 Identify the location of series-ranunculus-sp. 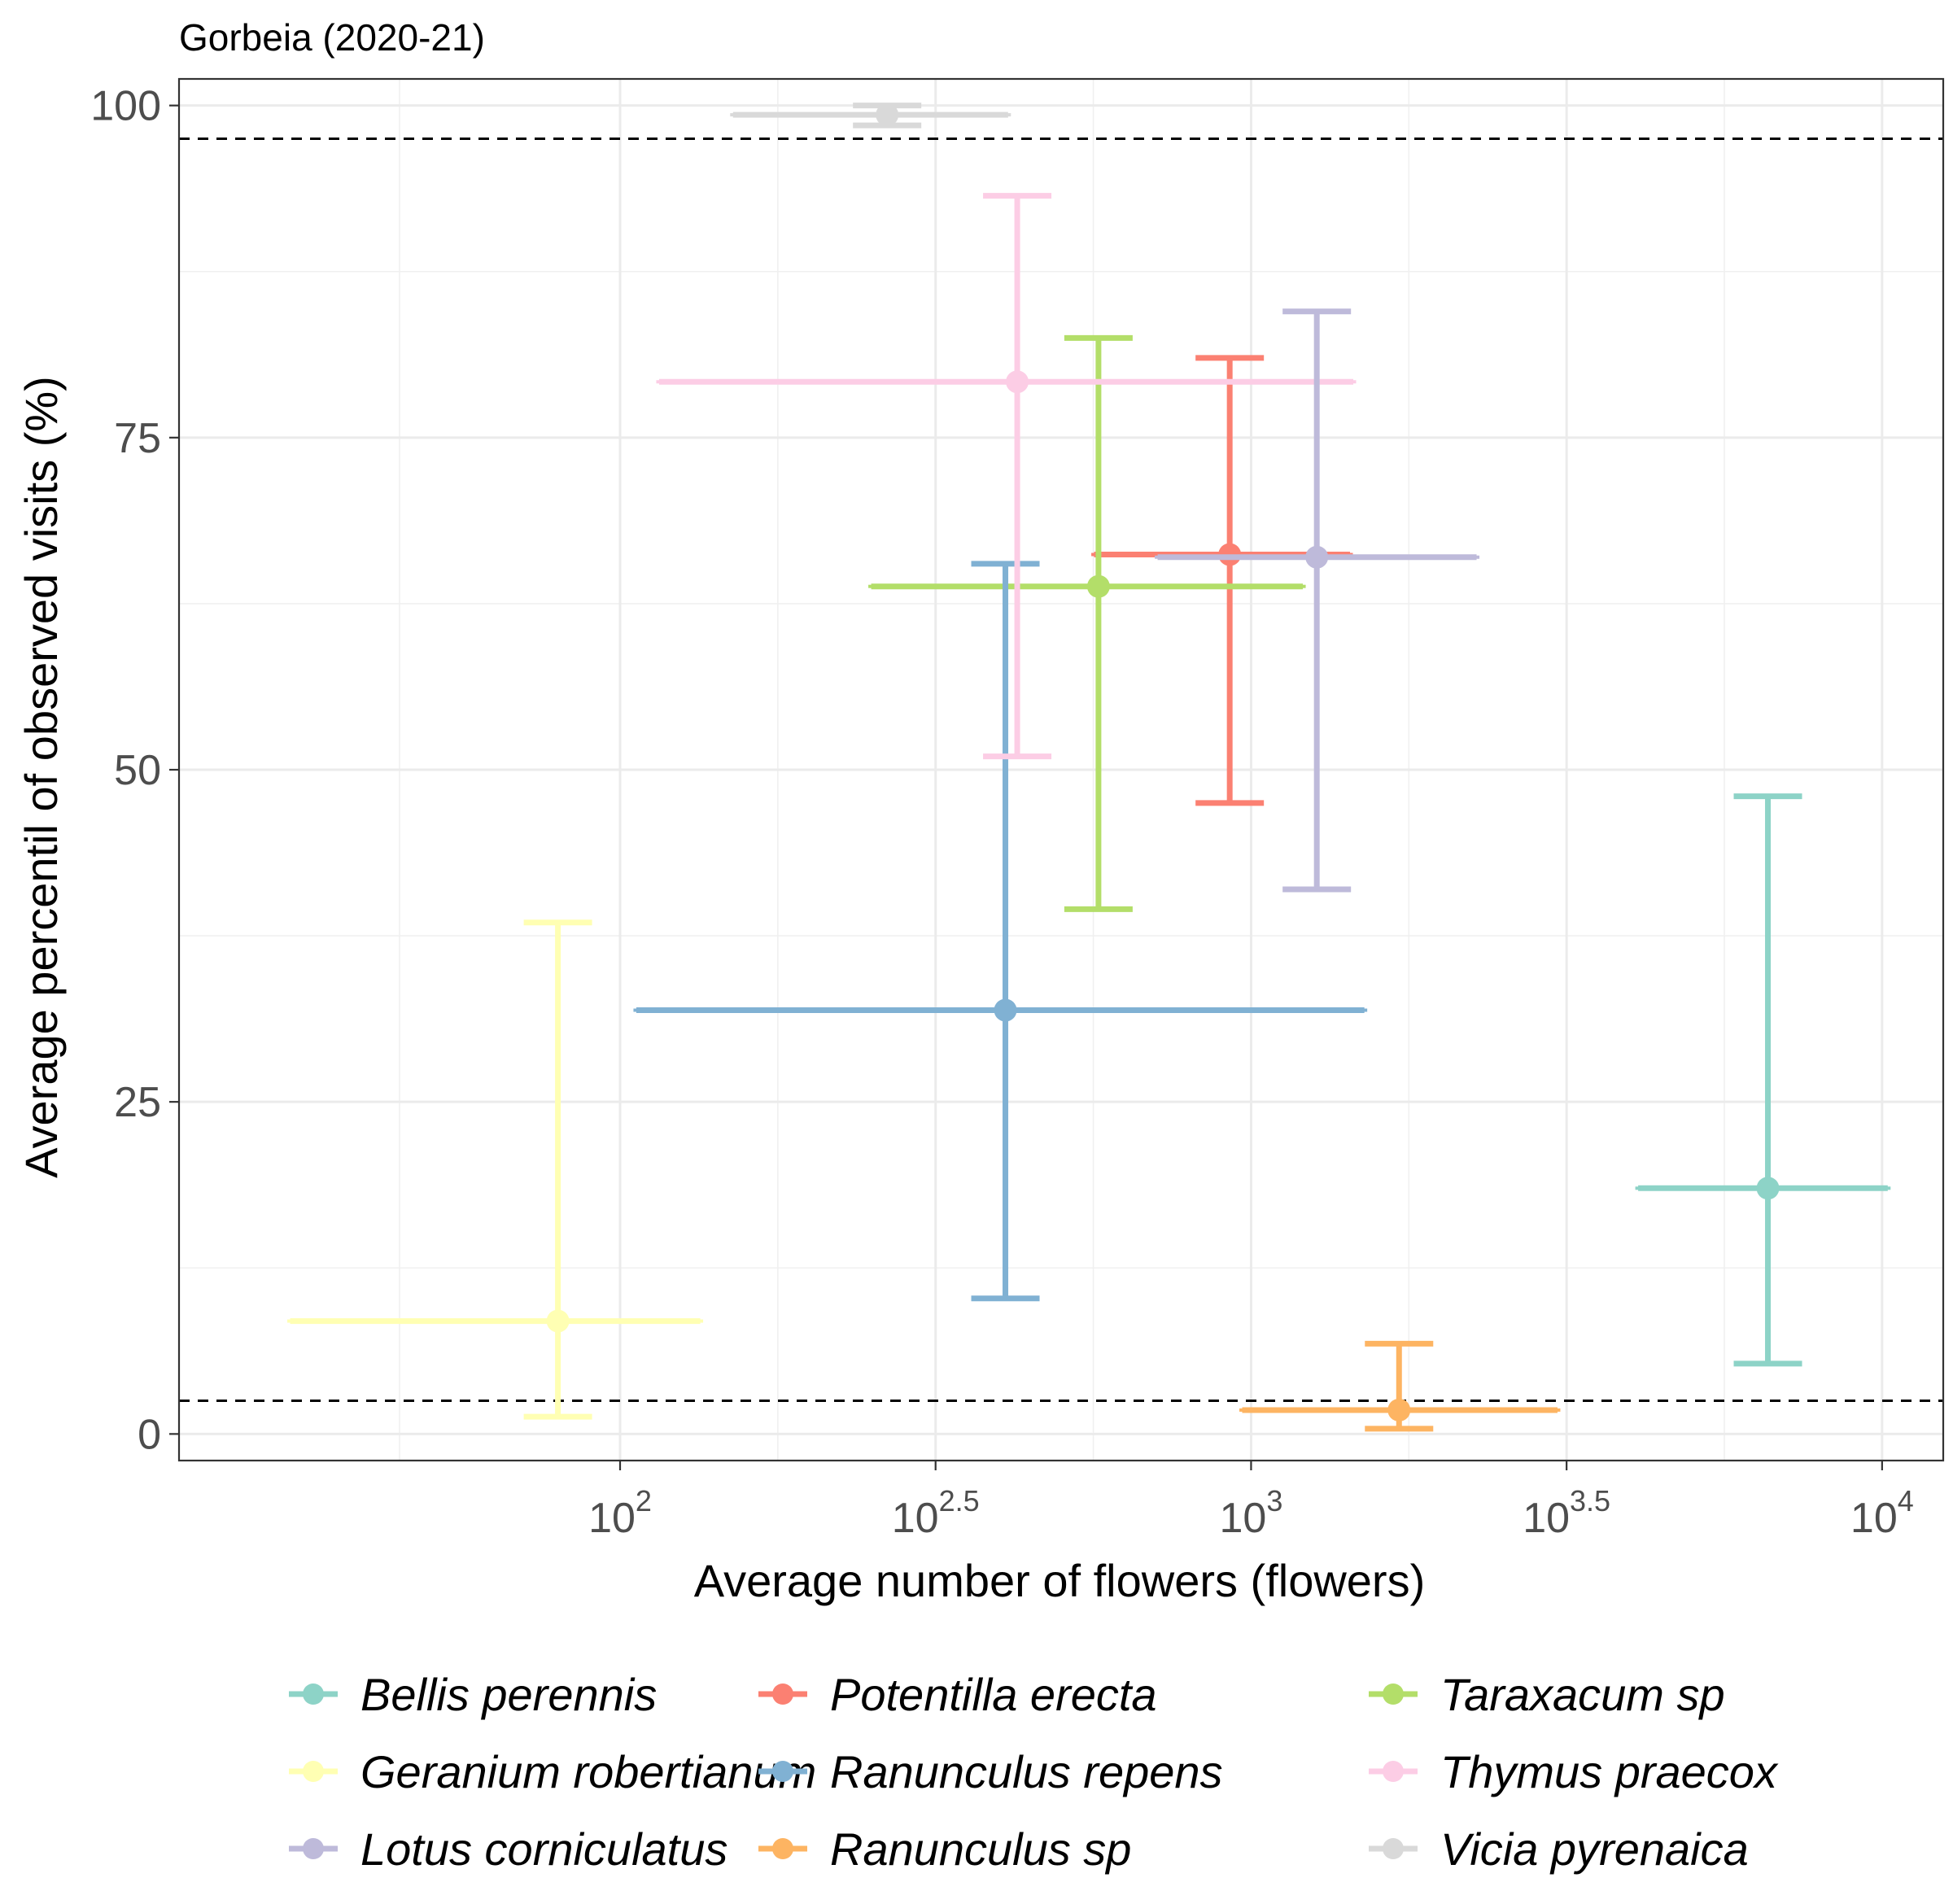
(1400, 1386).